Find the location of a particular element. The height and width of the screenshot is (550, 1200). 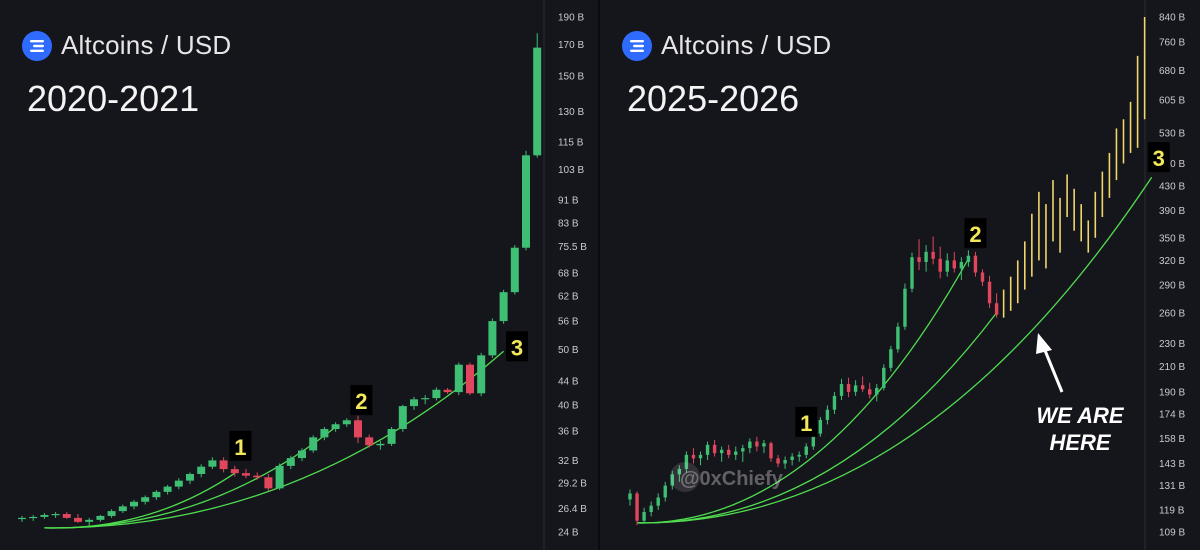

y-tick-label: 760 B is located at coordinates (1172, 43).